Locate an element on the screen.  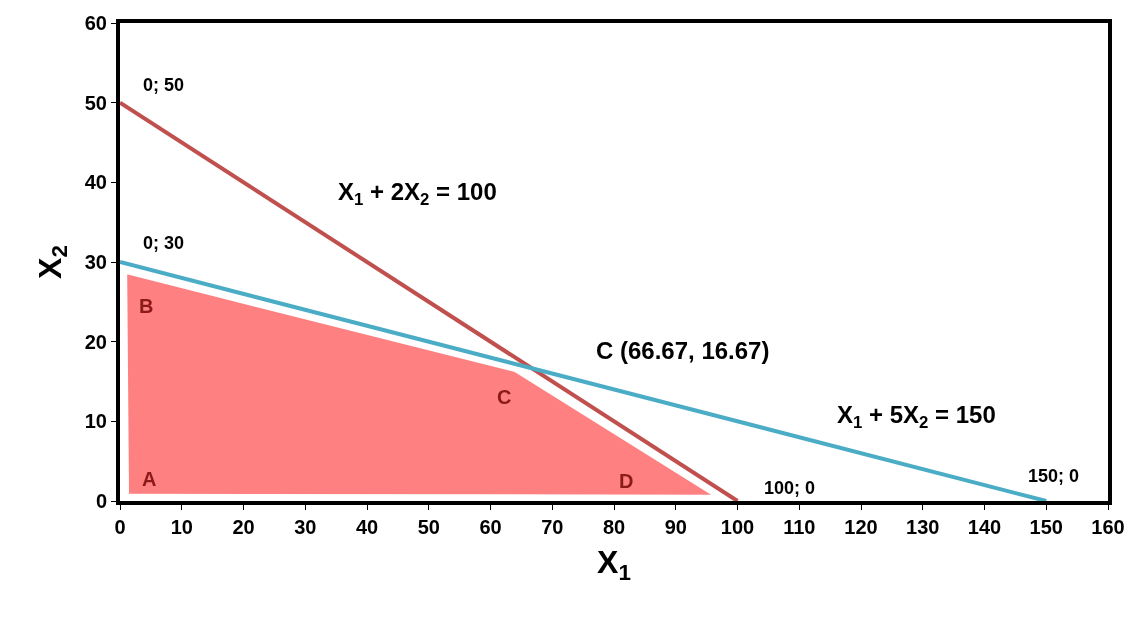
x-tick-label: 160 is located at coordinates (1108, 527).